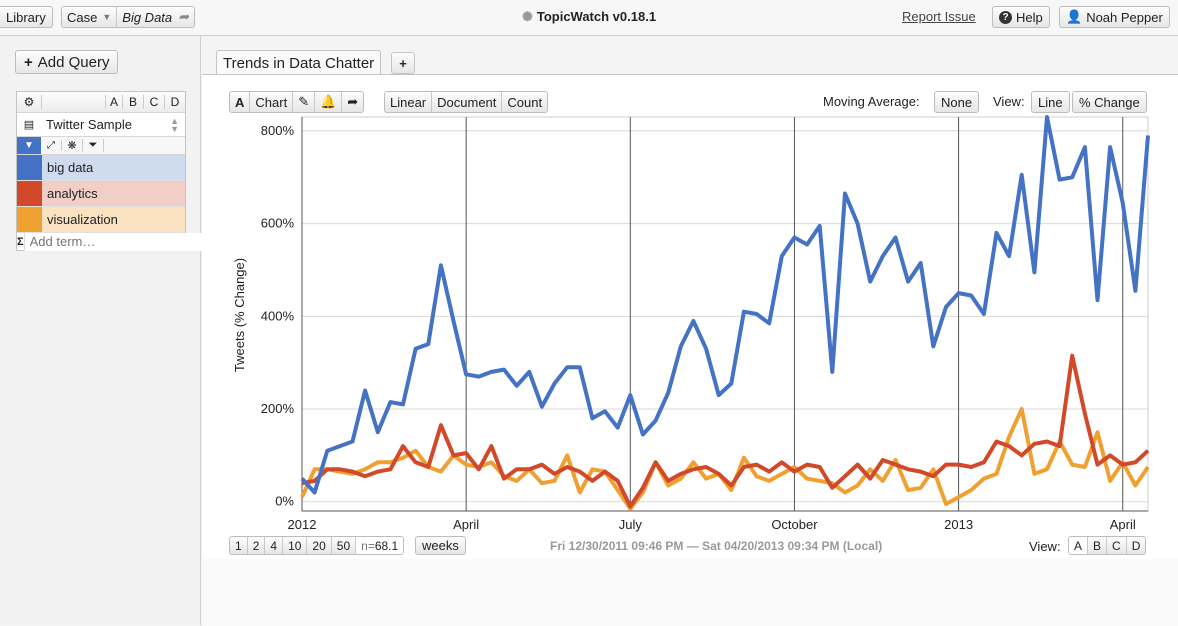 This screenshot has width=1178, height=626. I want to click on term-row-analytics: analytics, so click(101, 194).